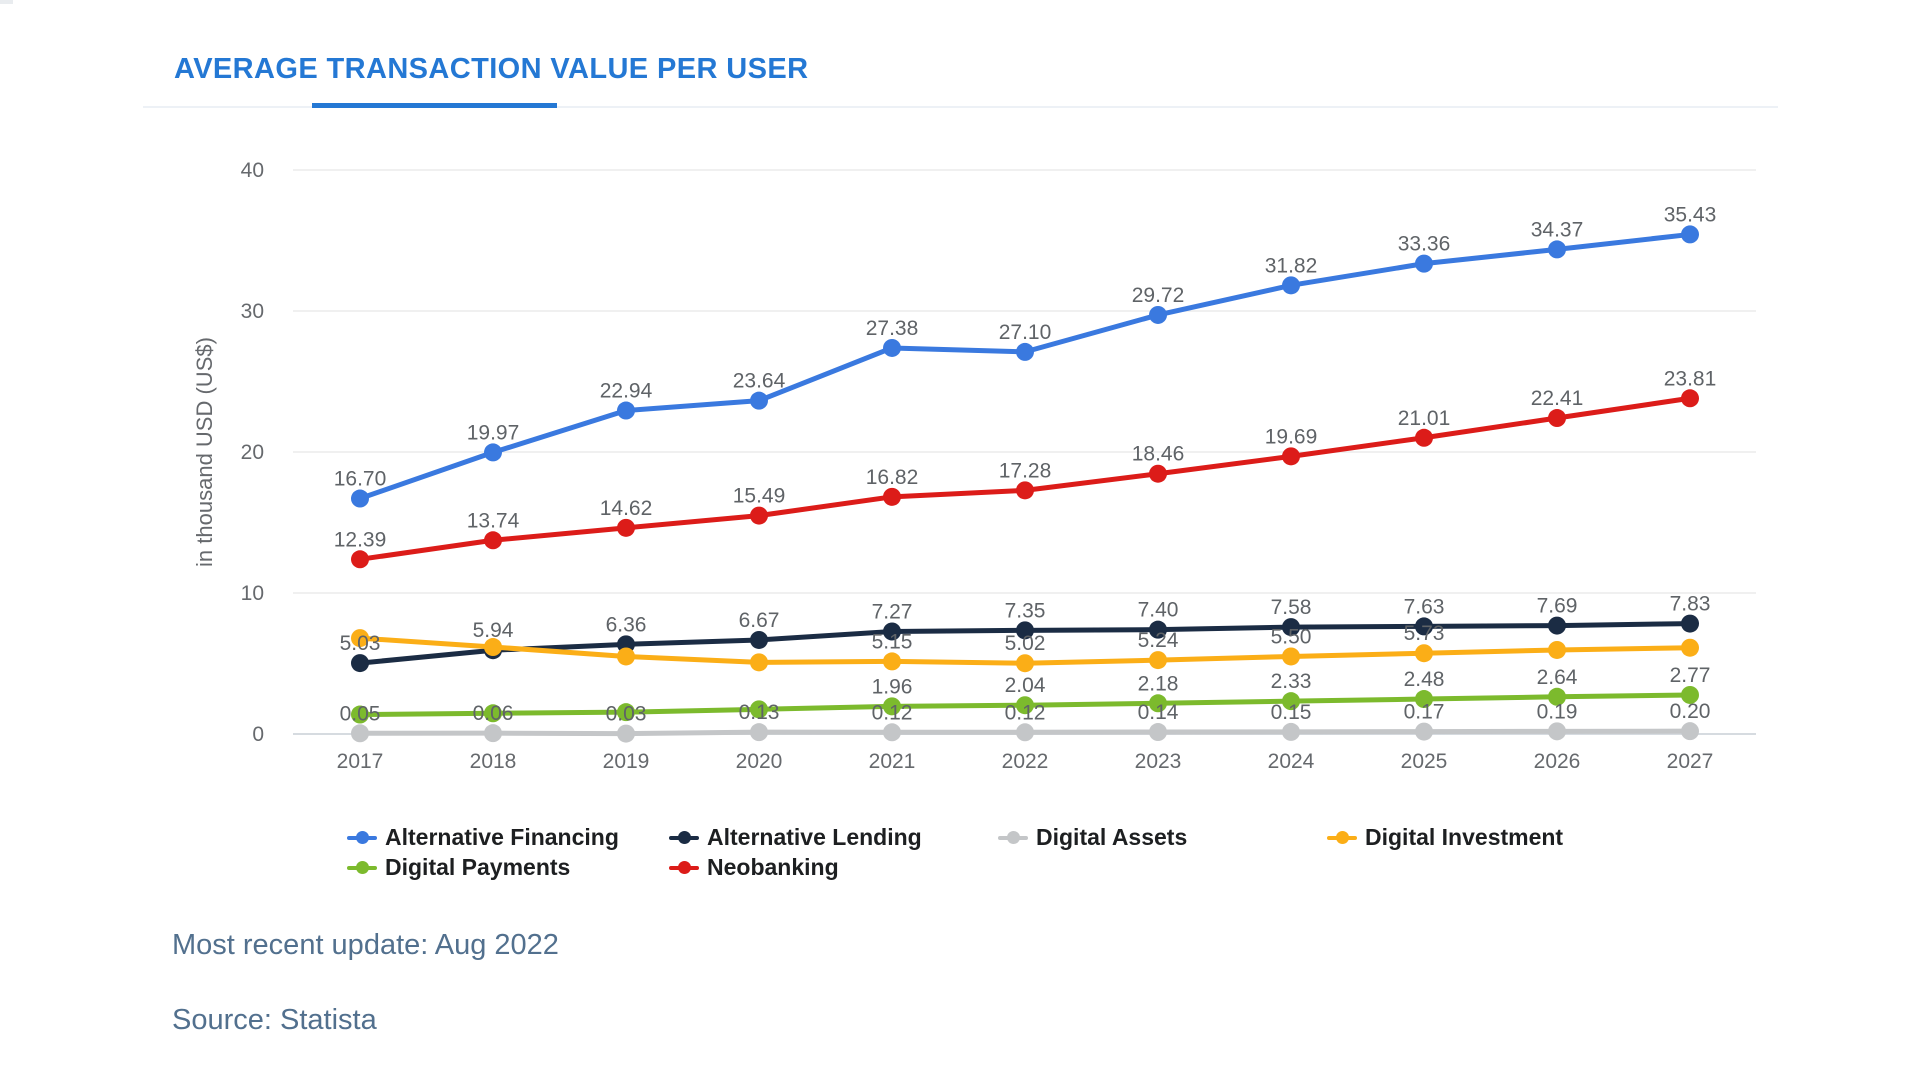 This screenshot has width=1920, height=1080. What do you see at coordinates (1025, 663) in the screenshot?
I see `digital-investment-point-2022` at bounding box center [1025, 663].